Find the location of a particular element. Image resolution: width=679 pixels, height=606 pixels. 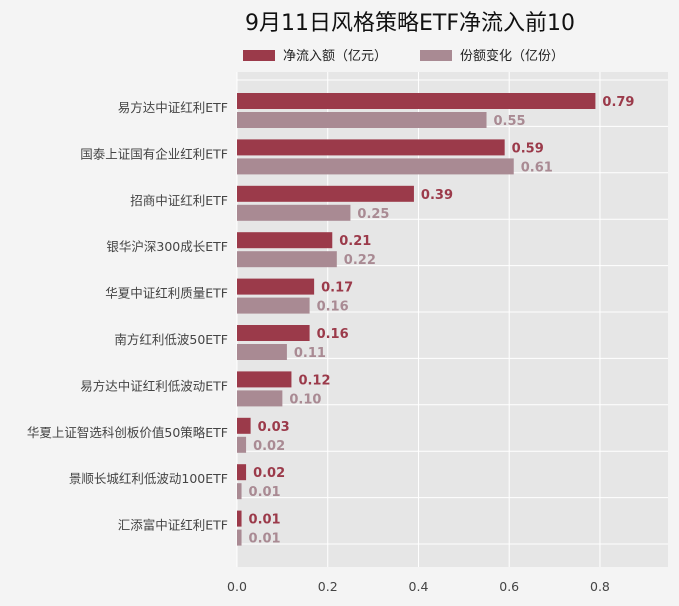

data-label-series-2-2: 0.25 is located at coordinates (373, 214).